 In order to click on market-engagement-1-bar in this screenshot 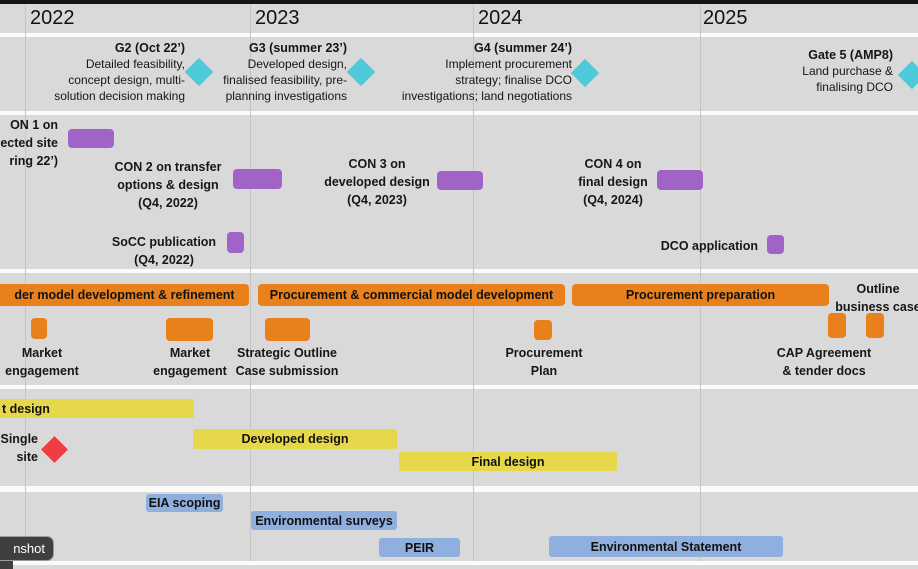, I will do `click(39, 328)`.